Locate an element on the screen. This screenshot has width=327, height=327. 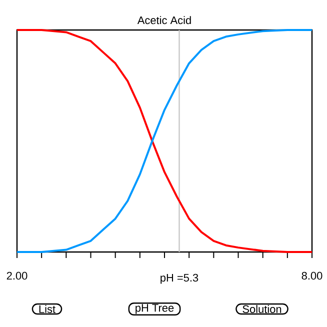
text: Solution is located at coordinates (262, 309).